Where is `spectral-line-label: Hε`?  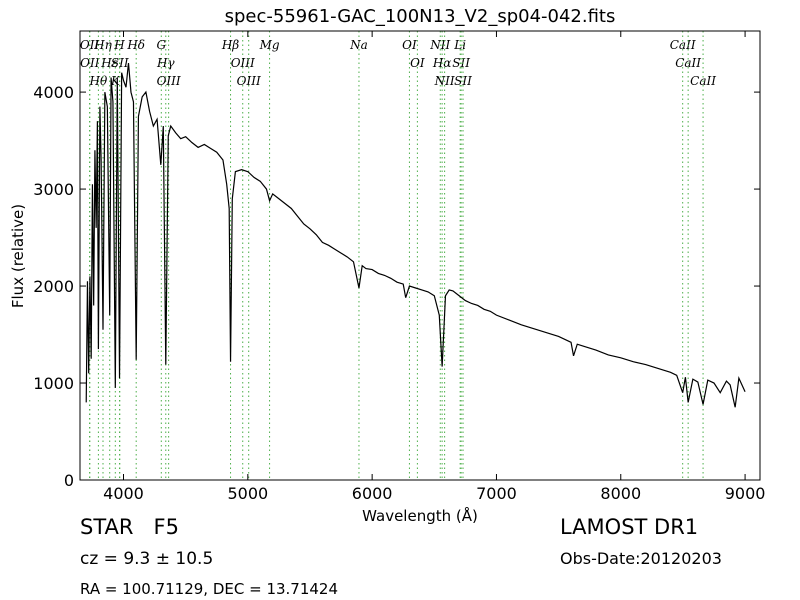
spectral-line-label: Hε is located at coordinates (109, 63).